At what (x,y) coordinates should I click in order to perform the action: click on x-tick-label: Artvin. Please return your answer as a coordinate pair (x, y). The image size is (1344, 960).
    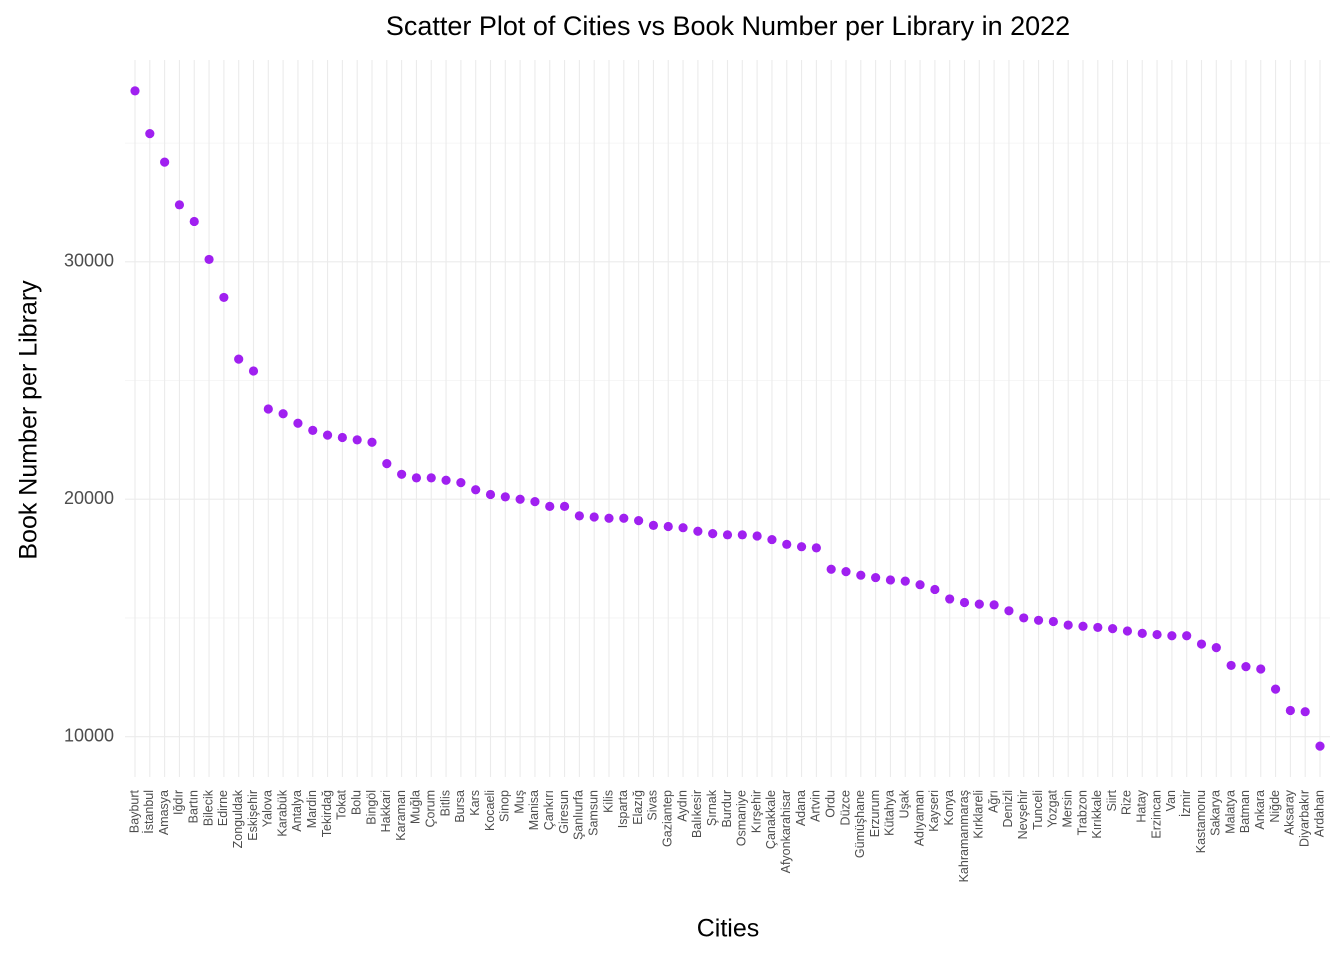
    Looking at the image, I should click on (816, 806).